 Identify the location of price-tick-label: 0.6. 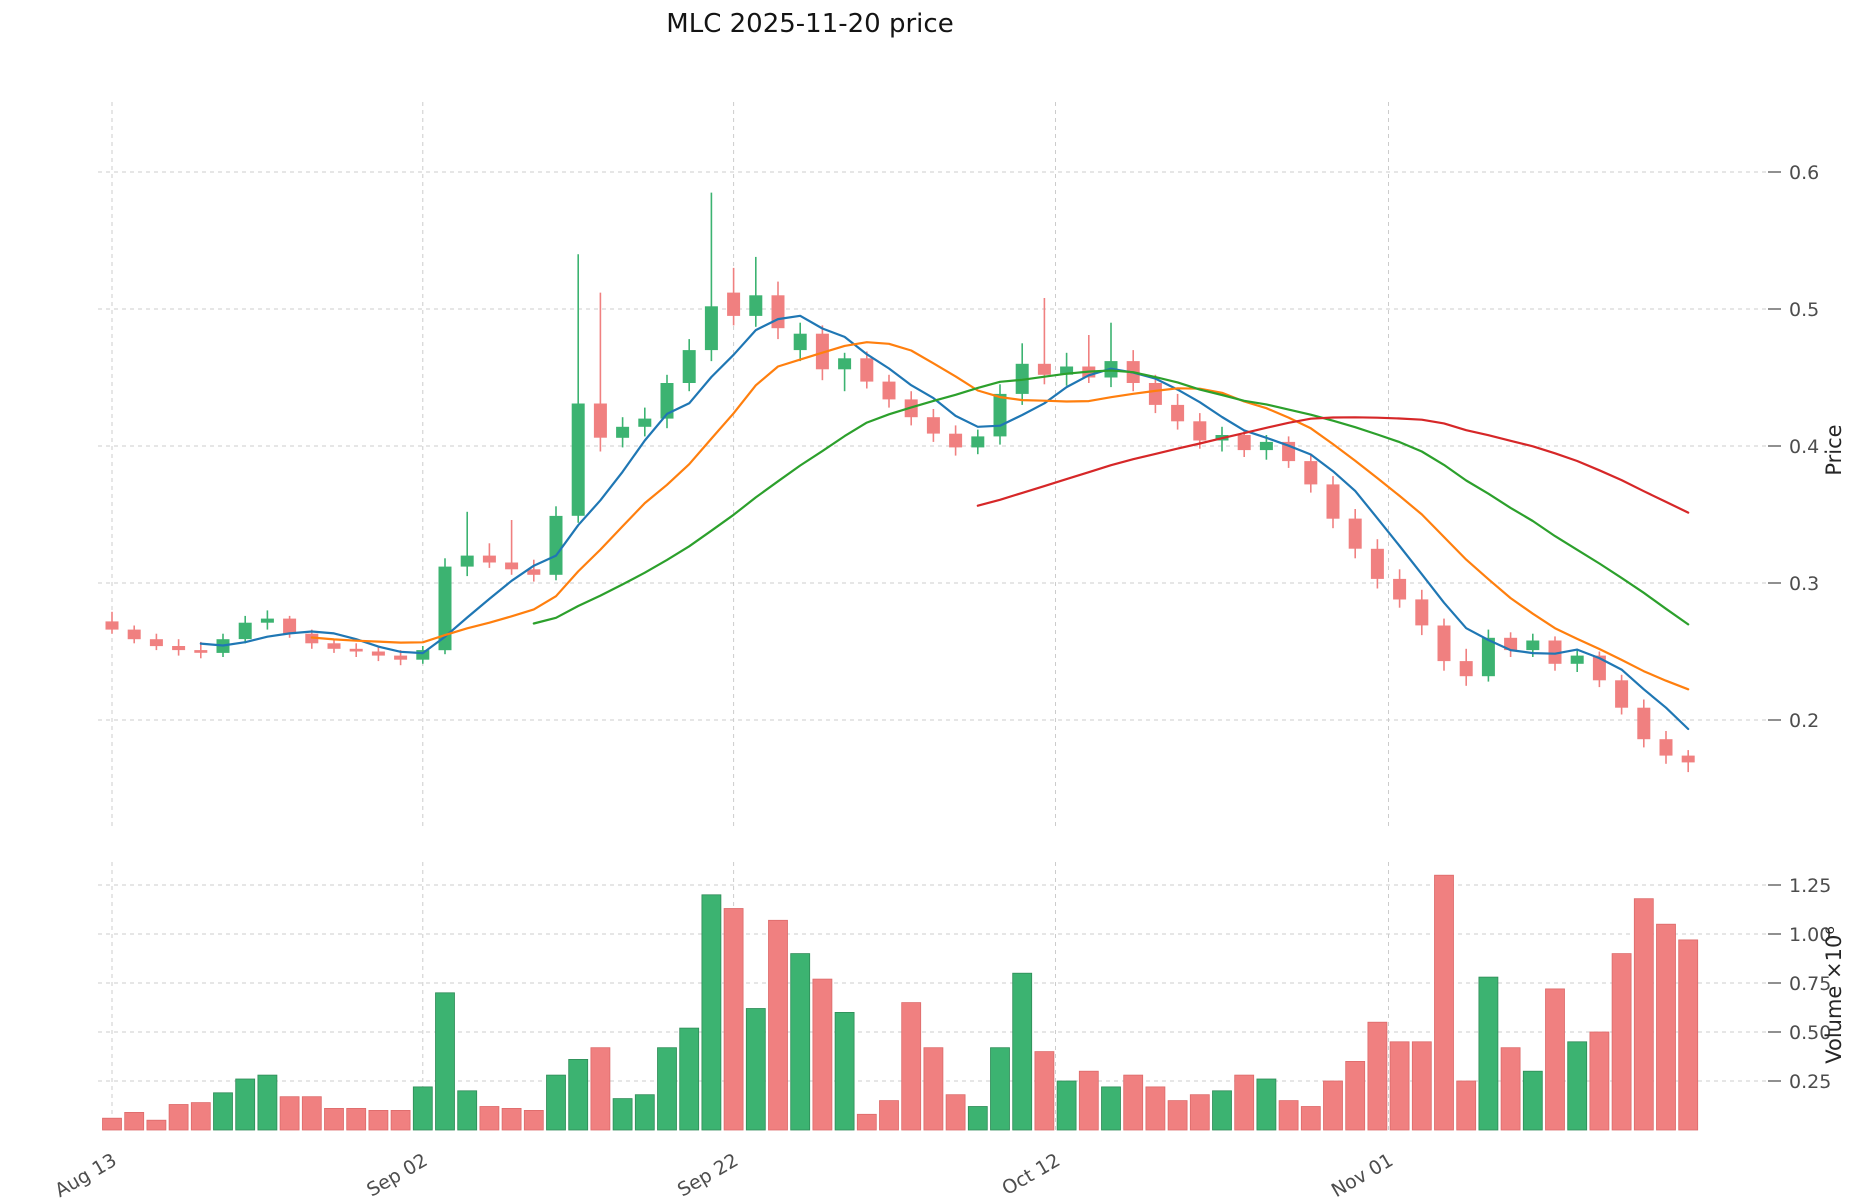
(1804, 173).